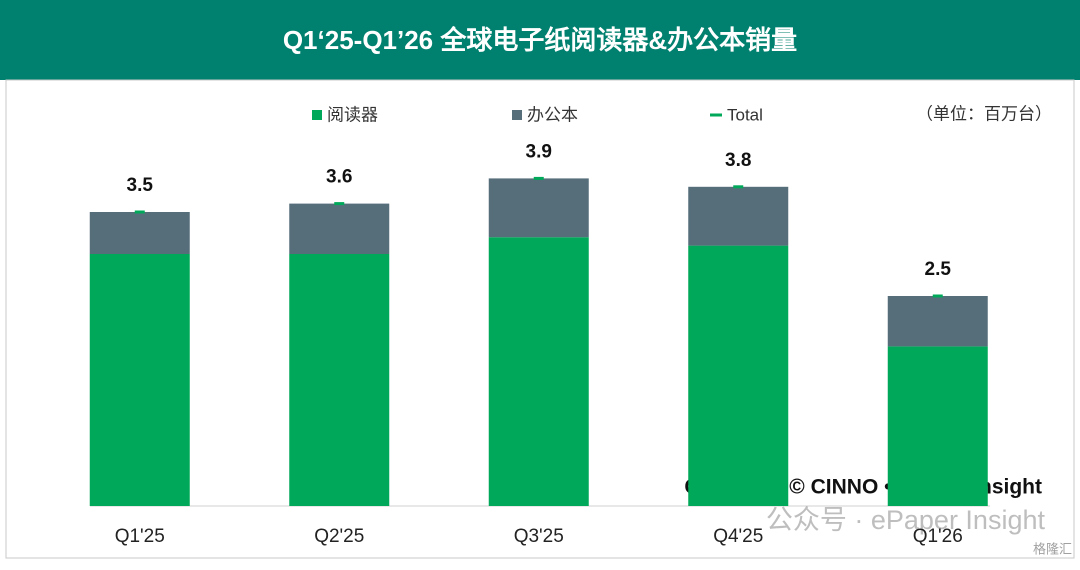 The height and width of the screenshot is (570, 1080). I want to click on logo: 格隆汇, so click(1052, 548).